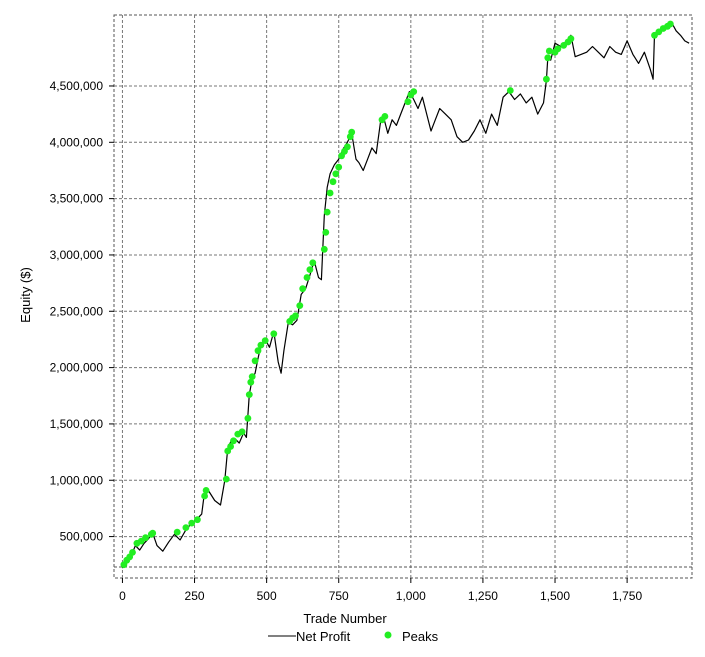 The height and width of the screenshot is (657, 705). Describe the element at coordinates (420, 636) in the screenshot. I see `legend-peaks-label: Peaks` at that location.